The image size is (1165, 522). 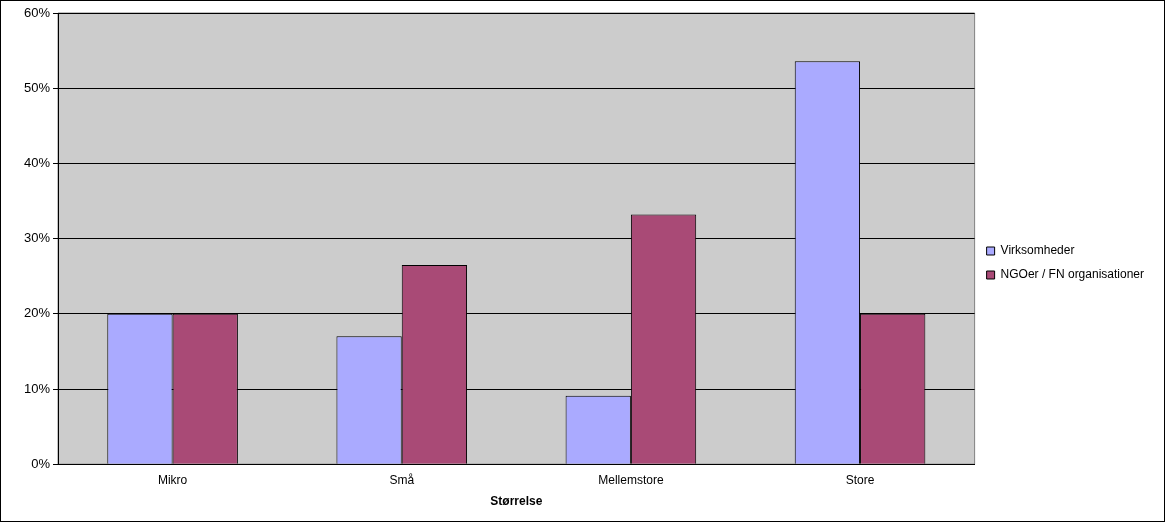 I want to click on y-tick-label: 20%, so click(x=37, y=313).